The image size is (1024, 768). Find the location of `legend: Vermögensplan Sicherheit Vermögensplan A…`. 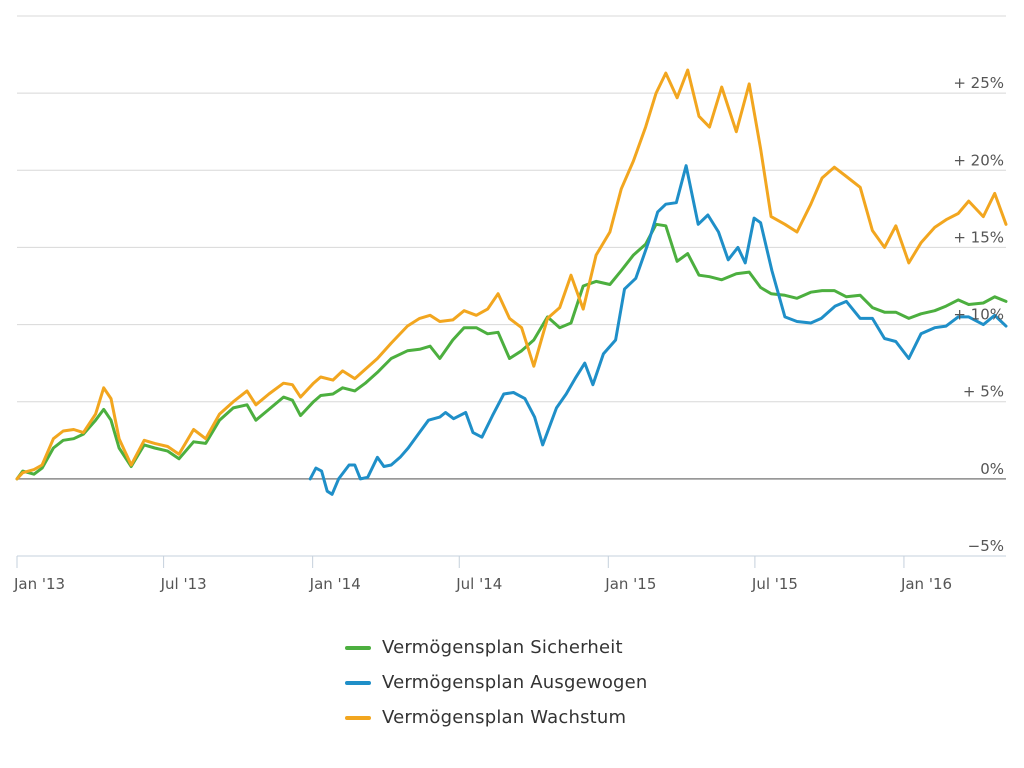

legend: Vermögensplan Sicherheit Vermögensplan A… is located at coordinates (496, 682).